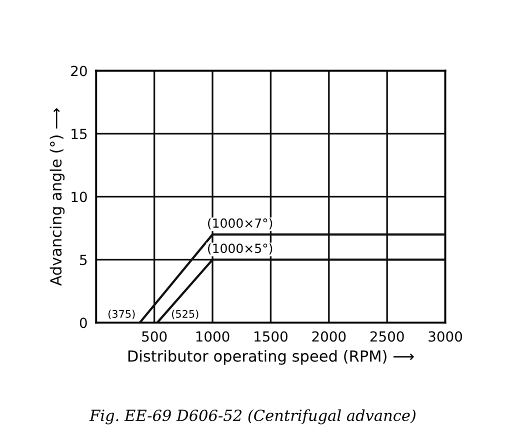  What do you see at coordinates (154, 336) in the screenshot?
I see `x-tick-label: 500` at bounding box center [154, 336].